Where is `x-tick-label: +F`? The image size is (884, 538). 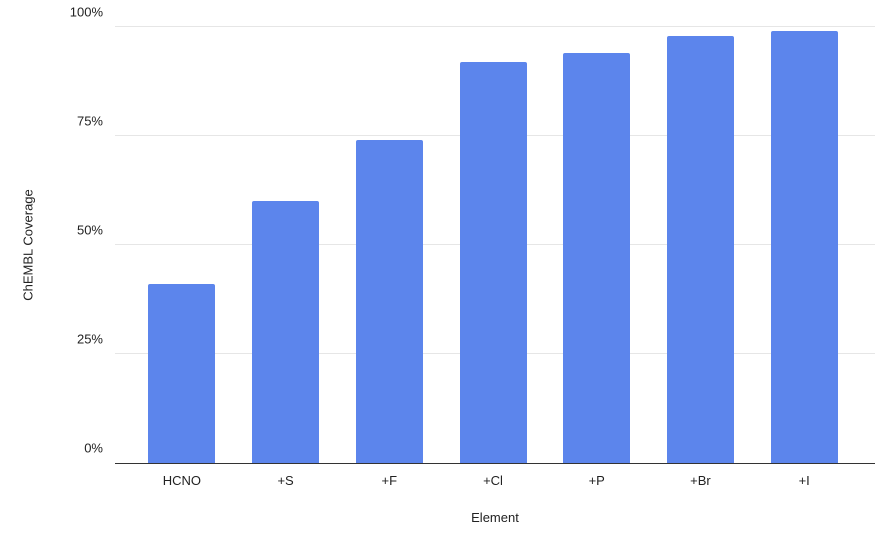
x-tick-label: +F is located at coordinates (389, 480).